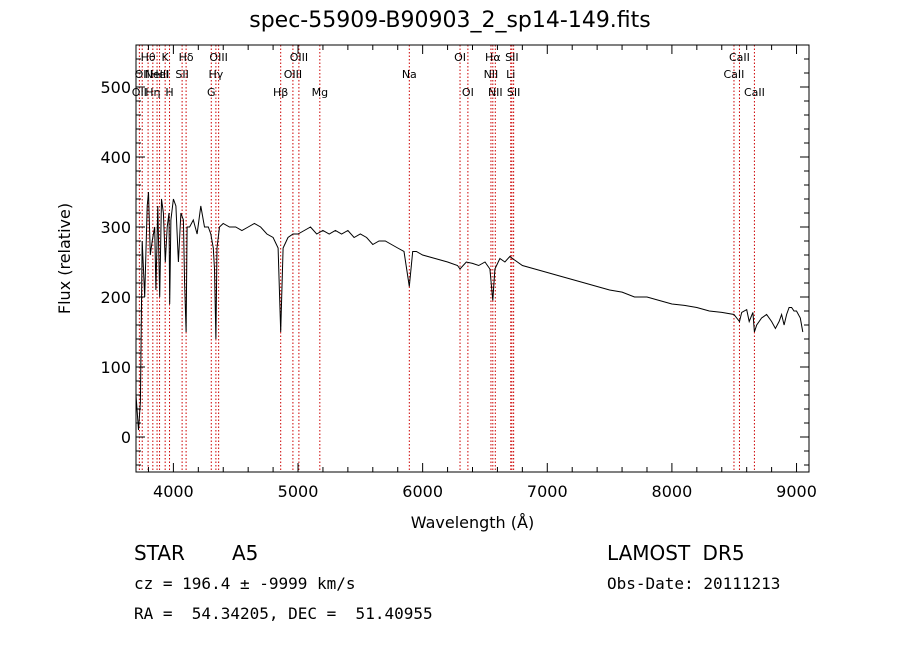  I want to click on x-tick-label: 4000, so click(173, 491).